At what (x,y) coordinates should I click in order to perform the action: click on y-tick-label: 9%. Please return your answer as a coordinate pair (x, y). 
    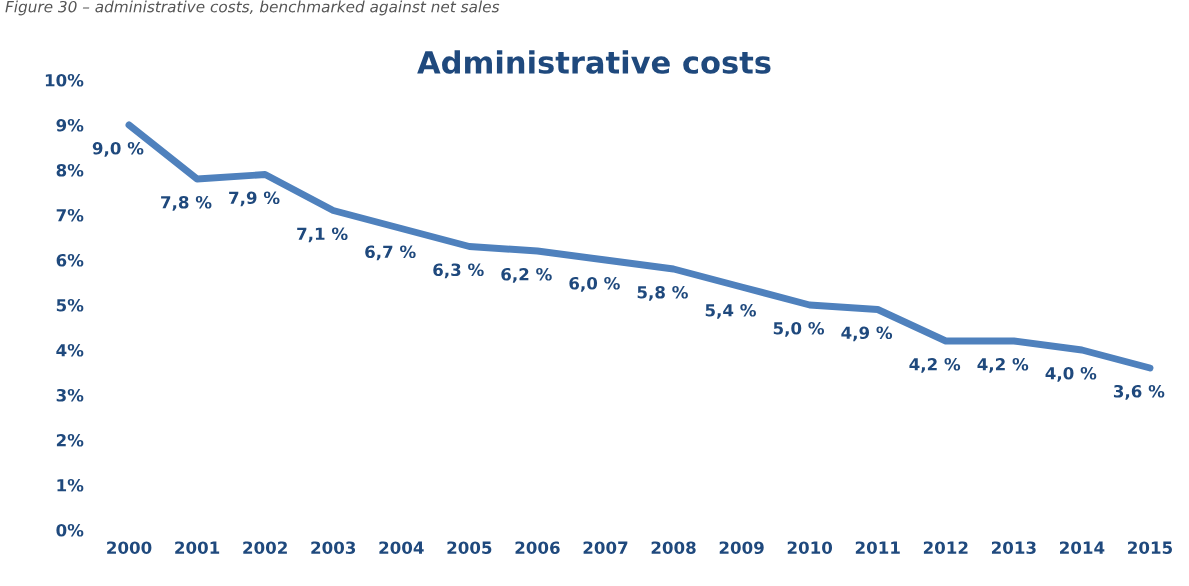
    Looking at the image, I should click on (70, 125).